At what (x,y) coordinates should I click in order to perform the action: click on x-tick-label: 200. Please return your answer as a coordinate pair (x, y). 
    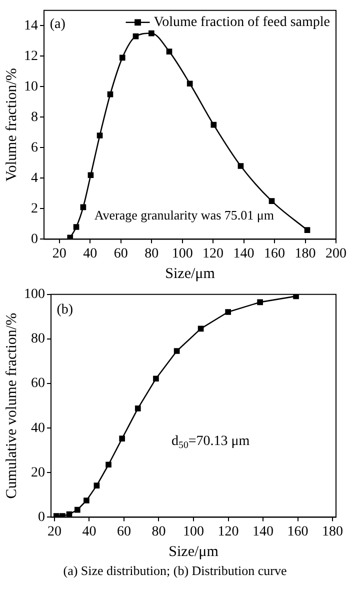
    Looking at the image, I should click on (336, 254).